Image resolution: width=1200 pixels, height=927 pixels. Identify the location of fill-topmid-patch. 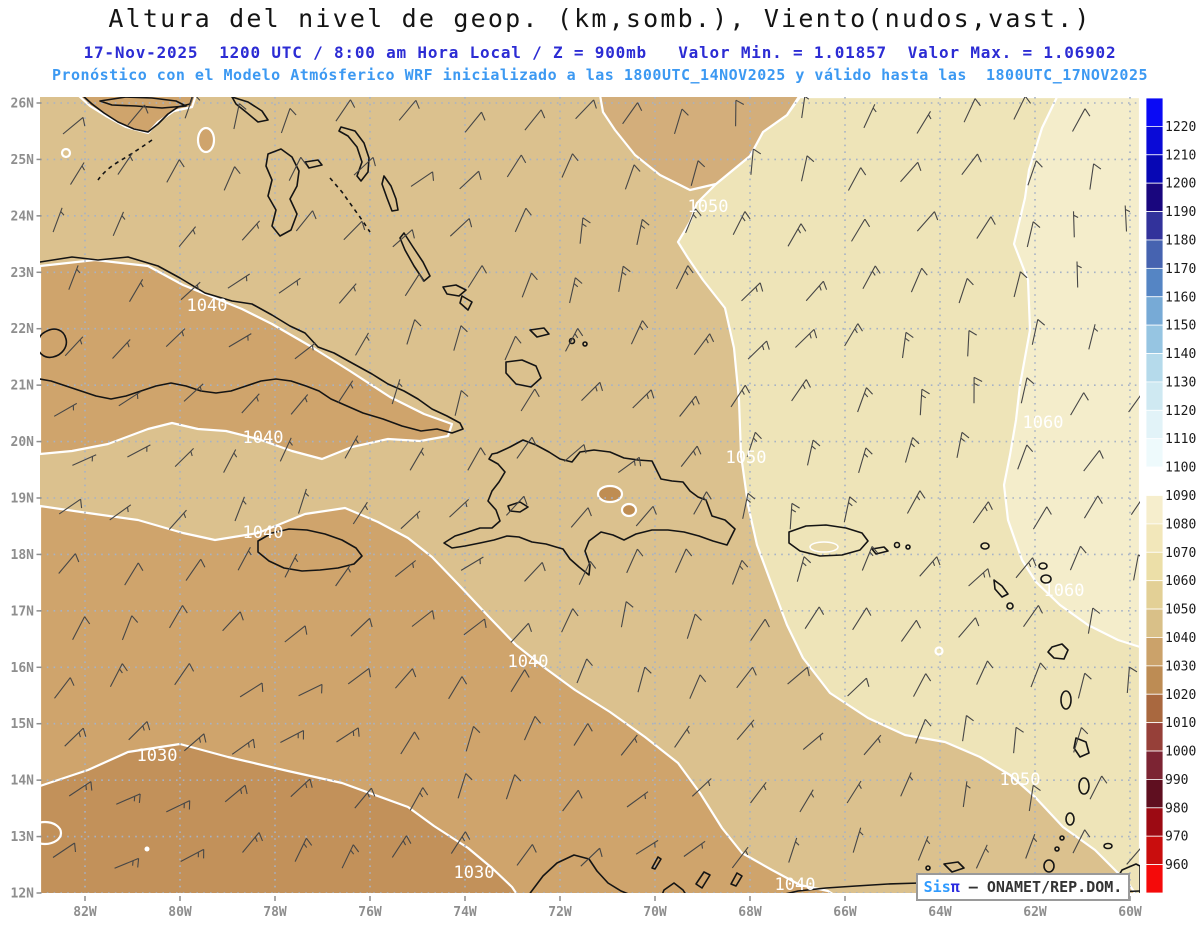
(700, 144).